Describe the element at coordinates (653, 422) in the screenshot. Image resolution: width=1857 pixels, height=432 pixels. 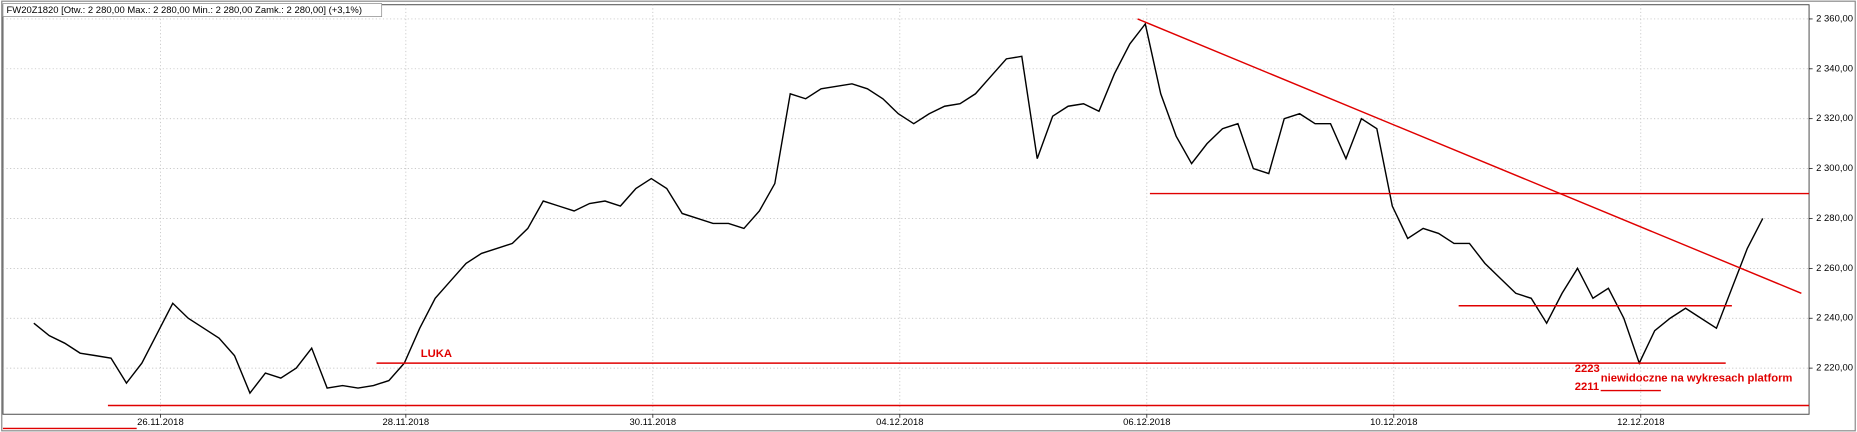
I see `x-tick-label: 30.11.2018` at that location.